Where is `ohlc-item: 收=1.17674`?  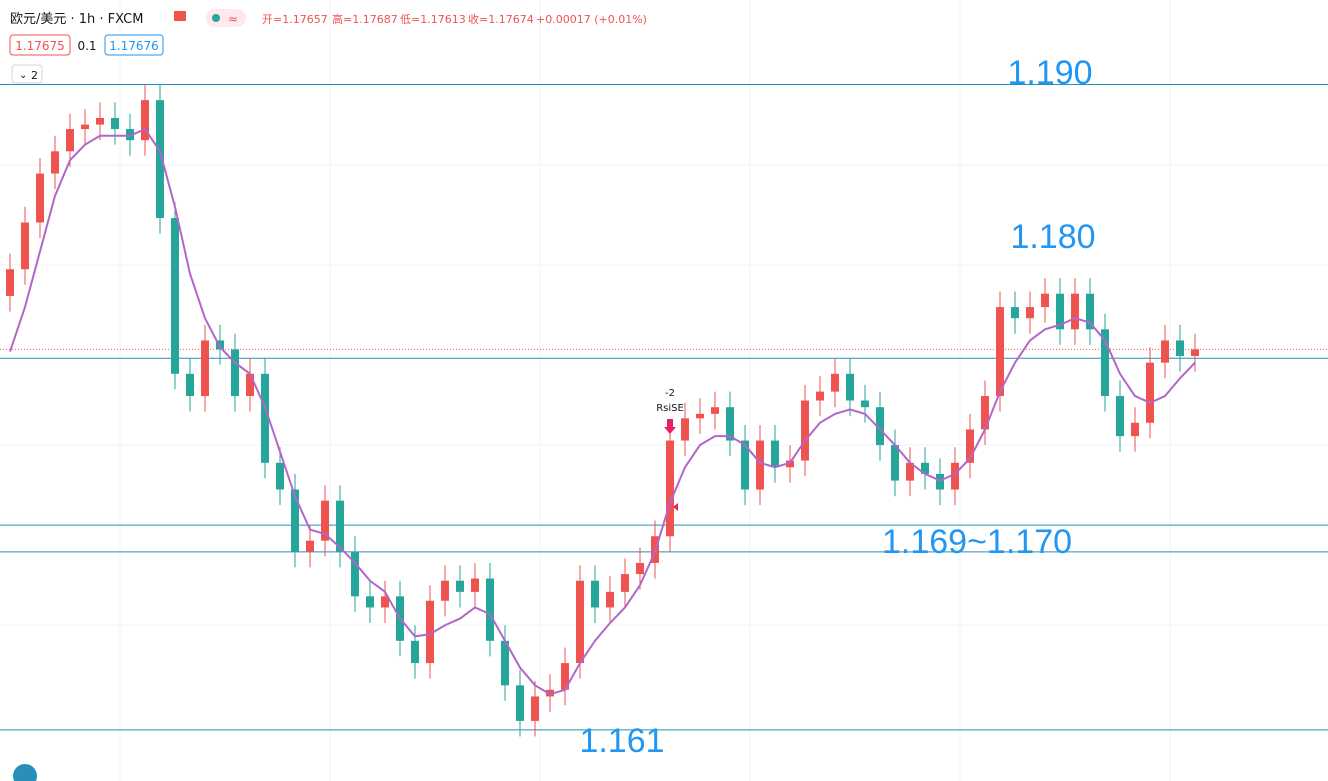
ohlc-item: 收=1.17674 is located at coordinates (501, 19).